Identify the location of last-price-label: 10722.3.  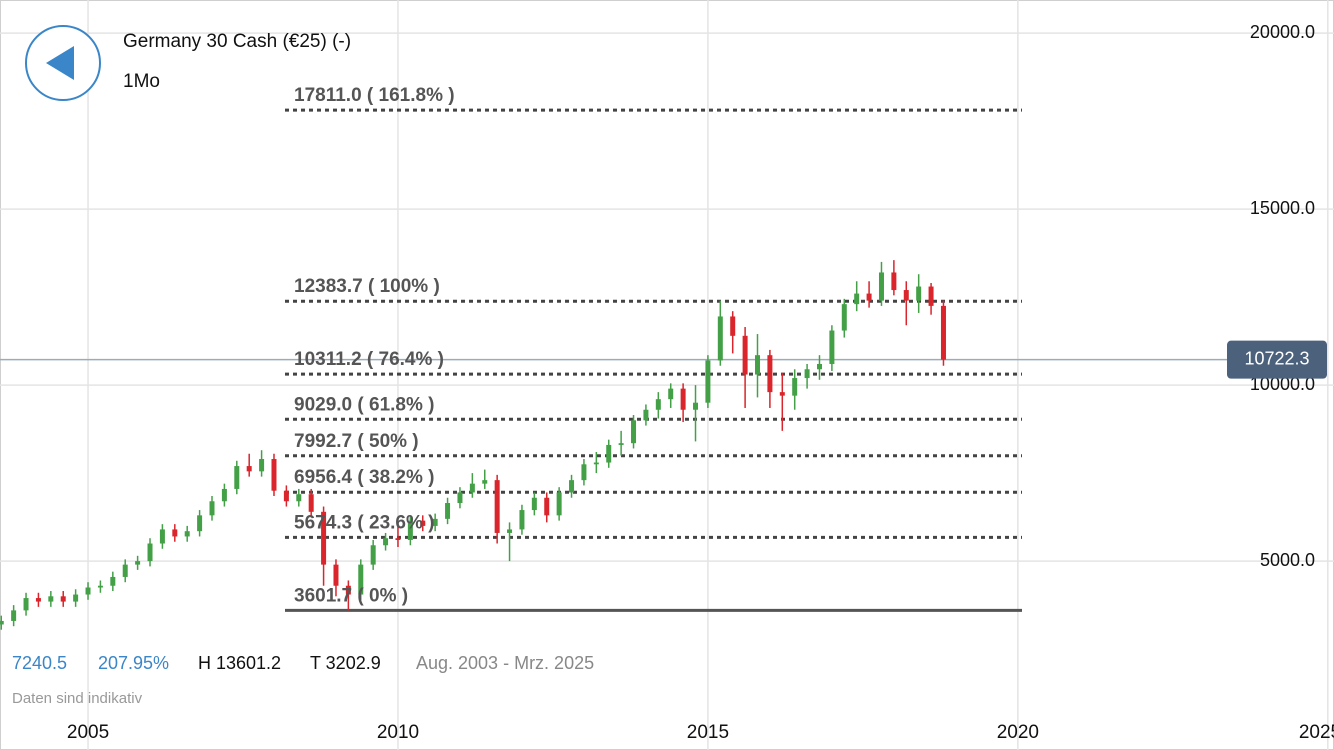
(1276, 358).